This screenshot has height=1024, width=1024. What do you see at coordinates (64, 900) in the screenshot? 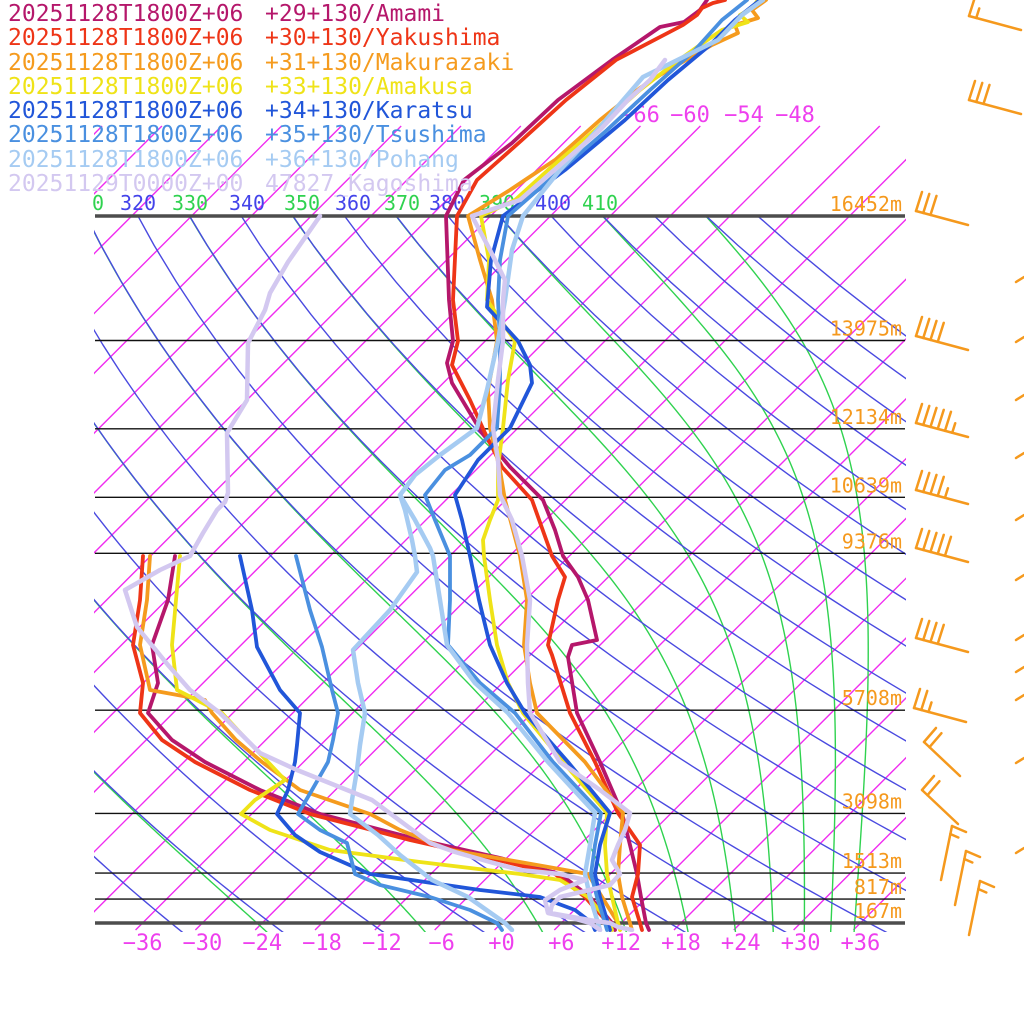
I see `chart-label: 925` at bounding box center [64, 900].